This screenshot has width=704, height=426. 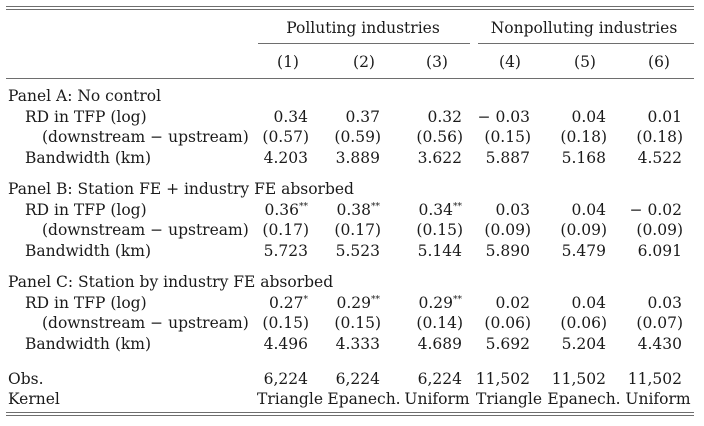 I want to click on bandwidth-cell: 5.168, so click(x=583, y=157).